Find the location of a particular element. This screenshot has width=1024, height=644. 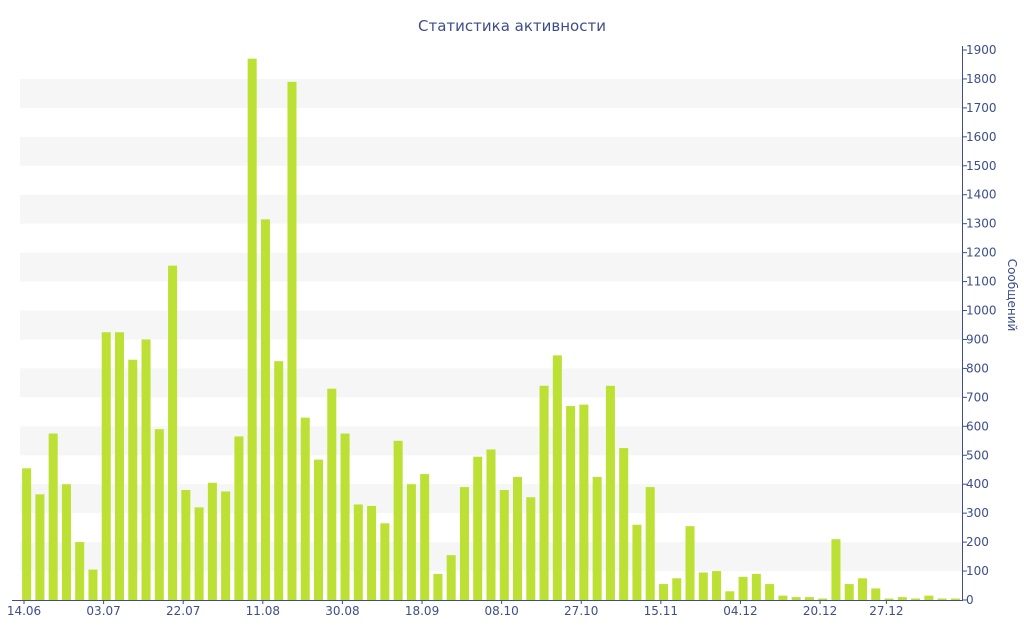

y-tick-label: 1900 is located at coordinates (981, 50).